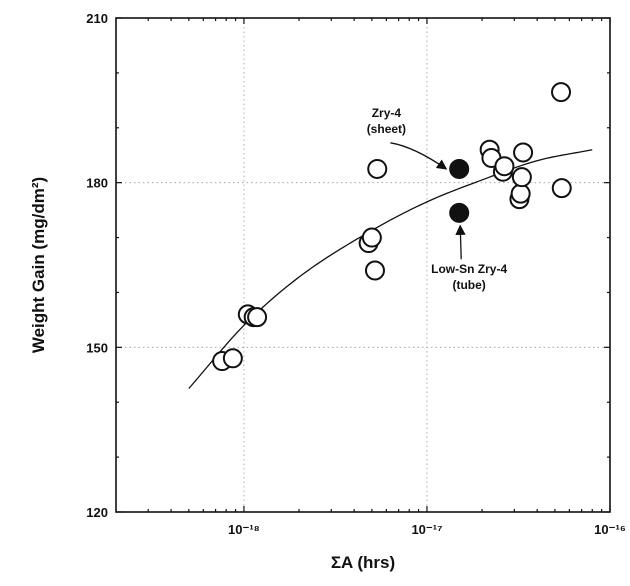 This screenshot has width=630, height=586. I want to click on x-tick-label: 10⁻¹⁷, so click(426, 529).